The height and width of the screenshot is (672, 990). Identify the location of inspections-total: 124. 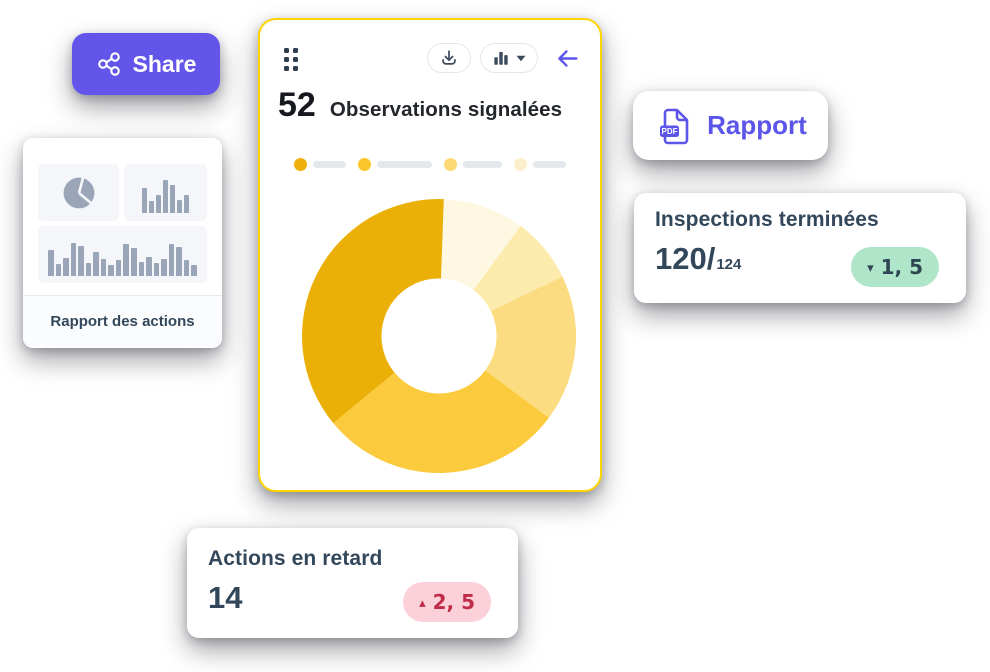
(729, 264).